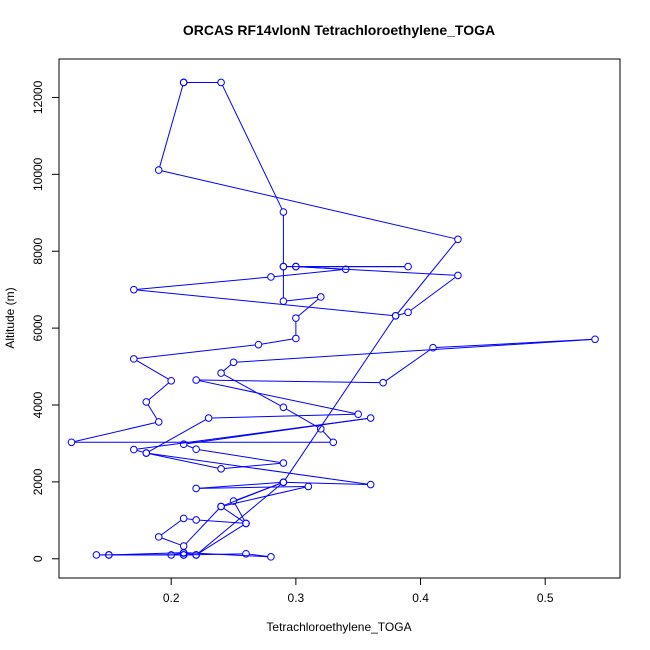 This screenshot has width=650, height=650. Describe the element at coordinates (38, 327) in the screenshot. I see `y-tick-label: 6000` at that location.